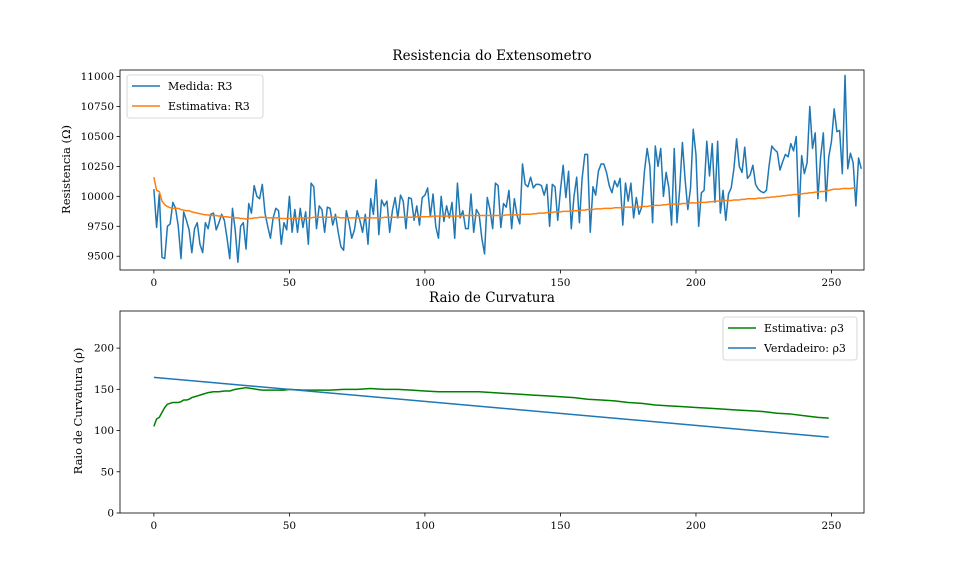  What do you see at coordinates (100, 257) in the screenshot?
I see `subplot-1-ytick-label: 9500` at bounding box center [100, 257].